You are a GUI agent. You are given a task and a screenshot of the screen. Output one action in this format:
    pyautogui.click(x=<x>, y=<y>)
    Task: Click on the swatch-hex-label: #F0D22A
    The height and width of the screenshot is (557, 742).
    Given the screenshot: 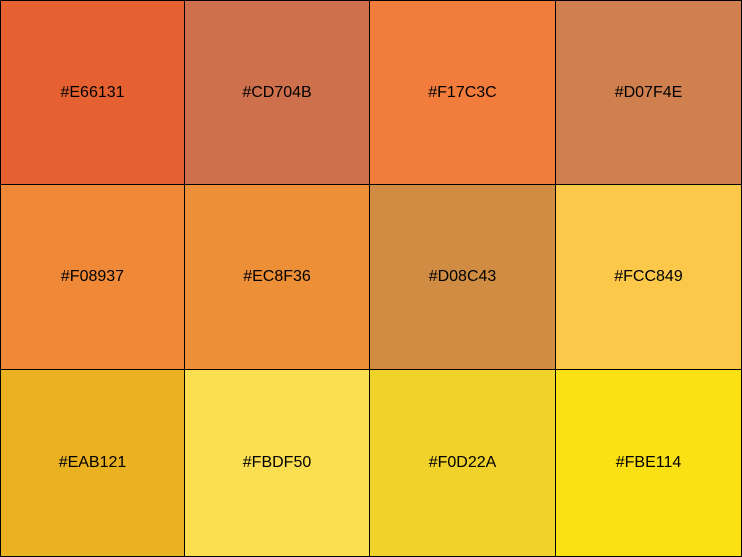 What is the action you would take?
    pyautogui.click(x=462, y=462)
    